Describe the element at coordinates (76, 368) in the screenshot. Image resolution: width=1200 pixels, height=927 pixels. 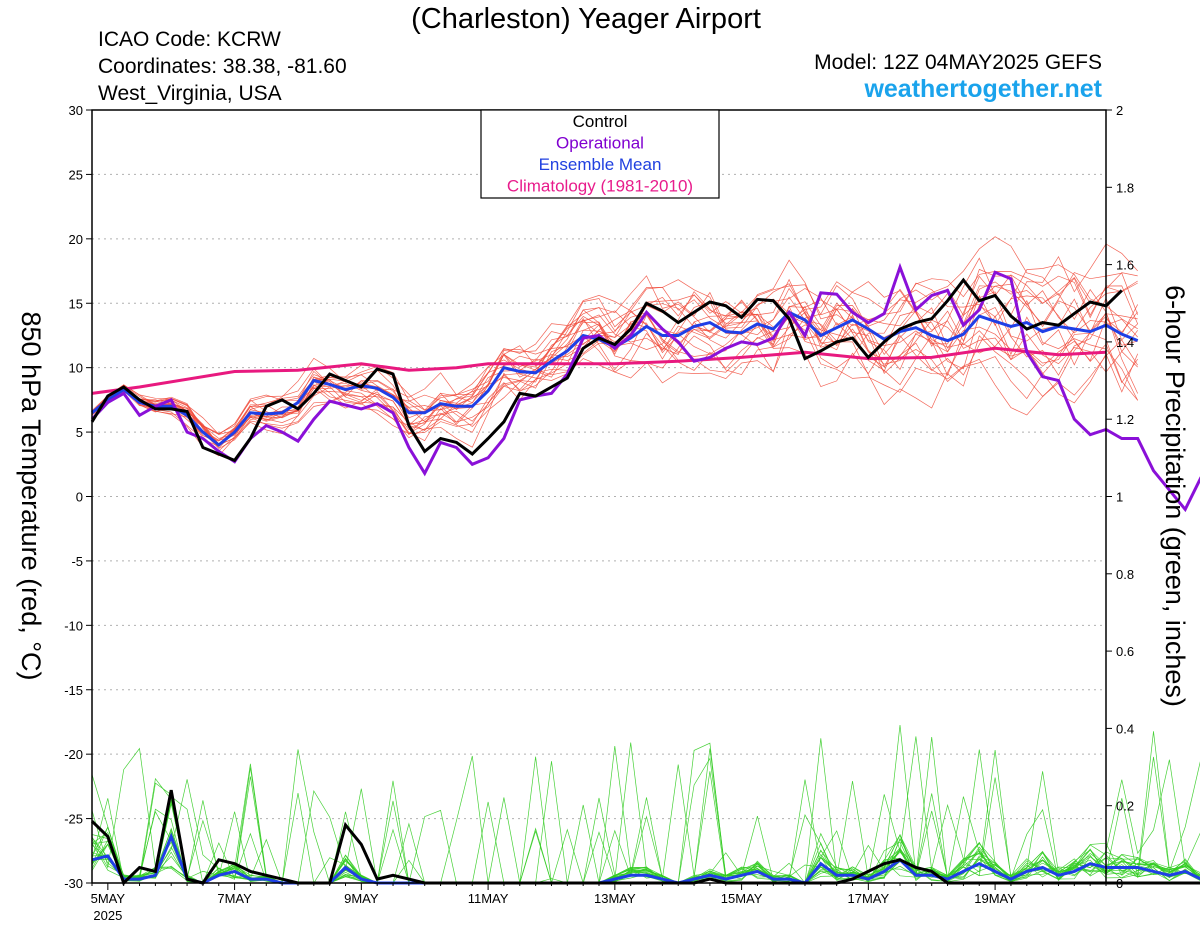
I see `y-tick-label: 10` at that location.